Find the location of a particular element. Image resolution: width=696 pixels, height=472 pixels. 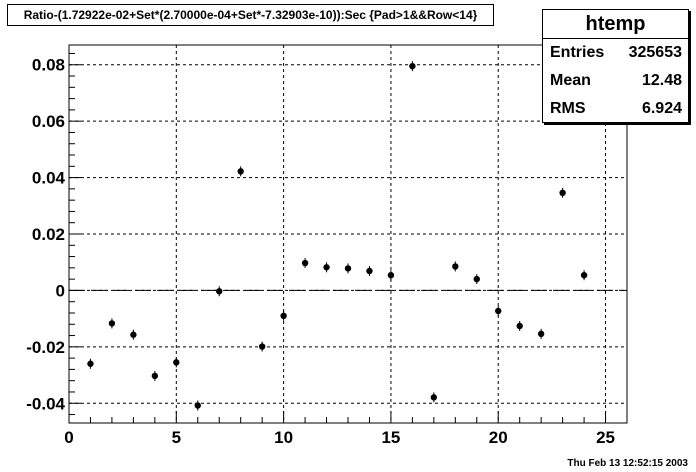

x-tick-label: 15 is located at coordinates (390, 437).